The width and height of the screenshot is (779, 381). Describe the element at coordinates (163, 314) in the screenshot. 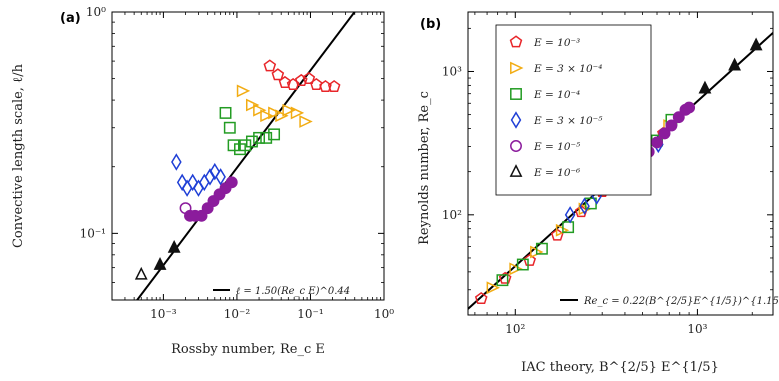

I see `x-tick-label: 10⁻³` at that location.